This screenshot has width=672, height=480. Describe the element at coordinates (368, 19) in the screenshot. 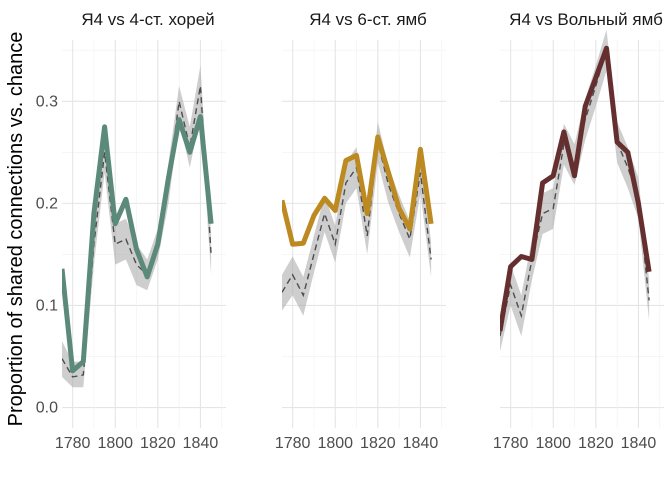

I see `panel-title: Я4 vs 6-ст. ямб` at that location.